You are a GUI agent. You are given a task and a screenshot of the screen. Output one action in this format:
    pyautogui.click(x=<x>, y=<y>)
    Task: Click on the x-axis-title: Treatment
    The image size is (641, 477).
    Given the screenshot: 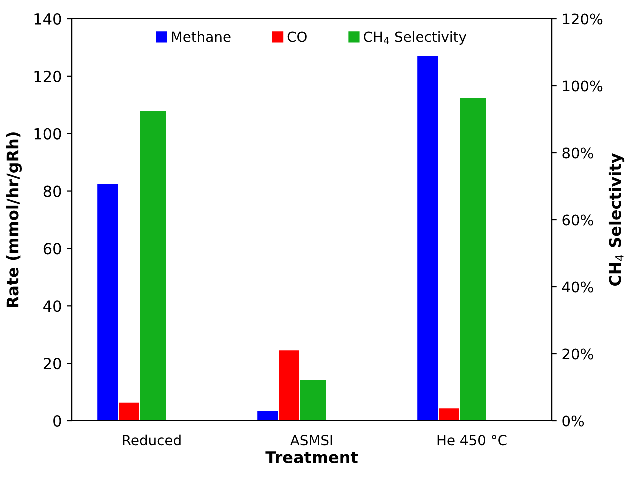 What is the action you would take?
    pyautogui.click(x=312, y=458)
    